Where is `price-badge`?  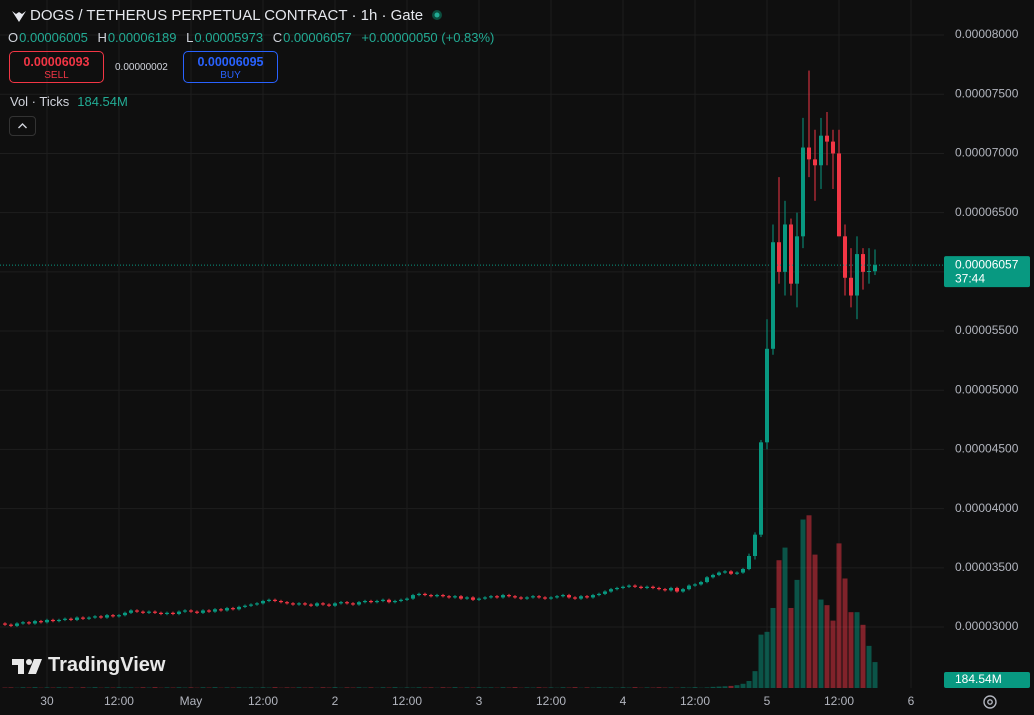 price-badge is located at coordinates (987, 272).